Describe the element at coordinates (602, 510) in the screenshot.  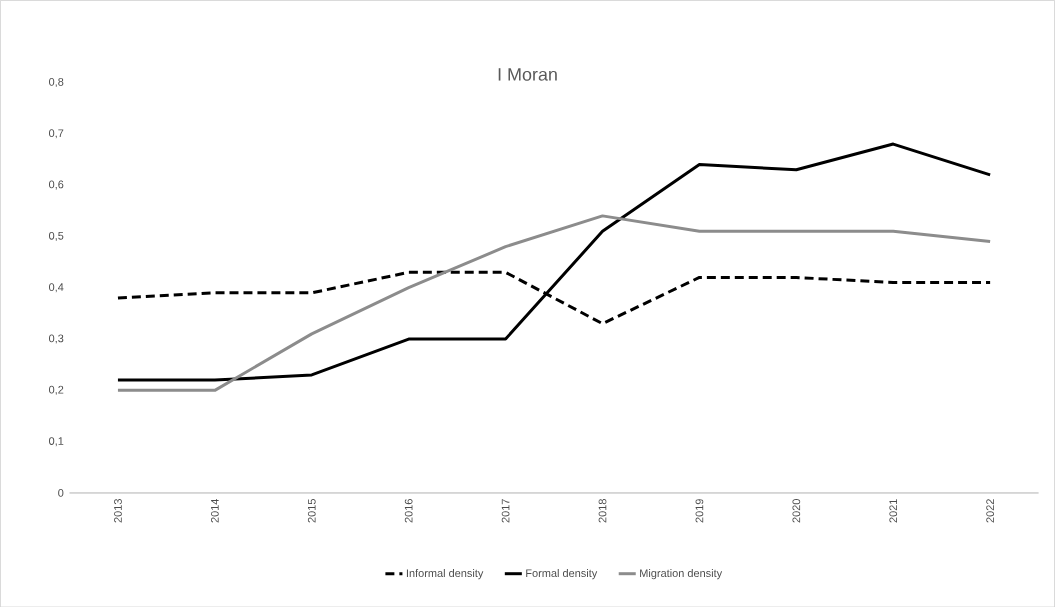
I see `x-tick-label: 2018` at that location.